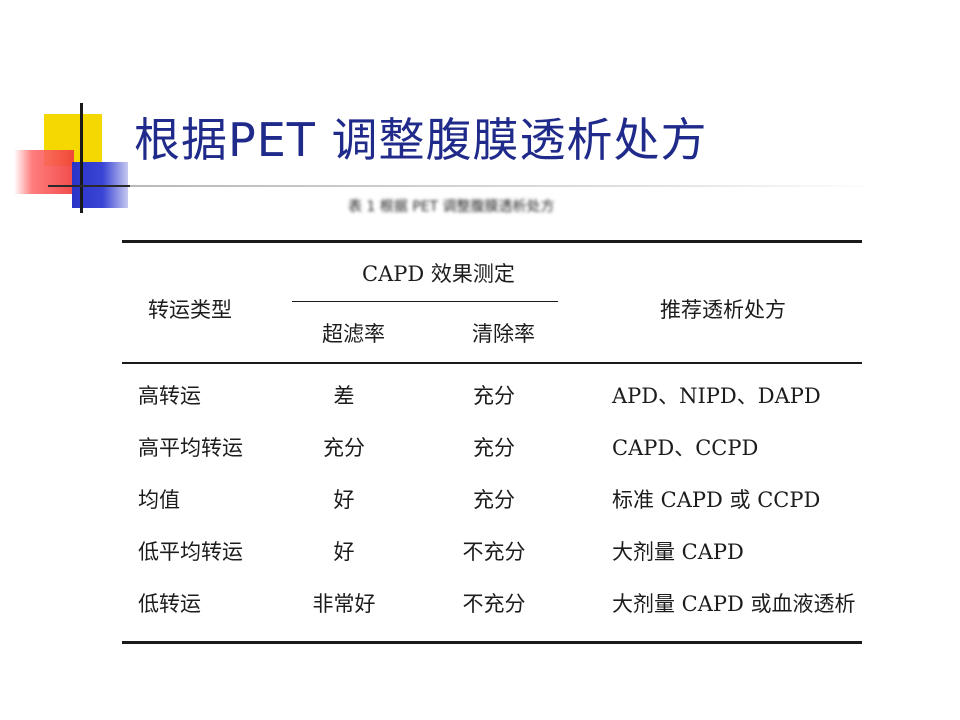 The height and width of the screenshot is (720, 960). What do you see at coordinates (169, 604) in the screenshot?
I see `row-type: 低转运` at bounding box center [169, 604].